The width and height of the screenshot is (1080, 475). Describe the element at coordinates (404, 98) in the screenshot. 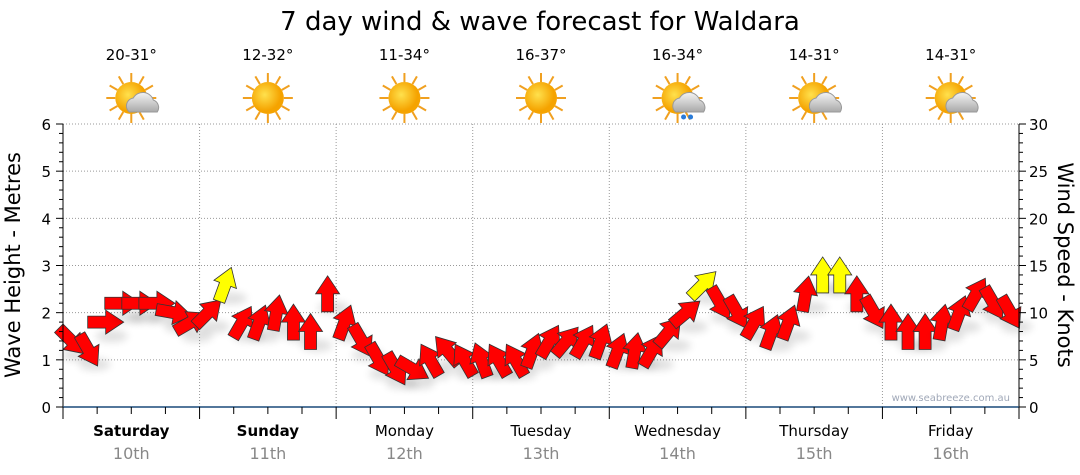

I see `sunny-icon` at that location.